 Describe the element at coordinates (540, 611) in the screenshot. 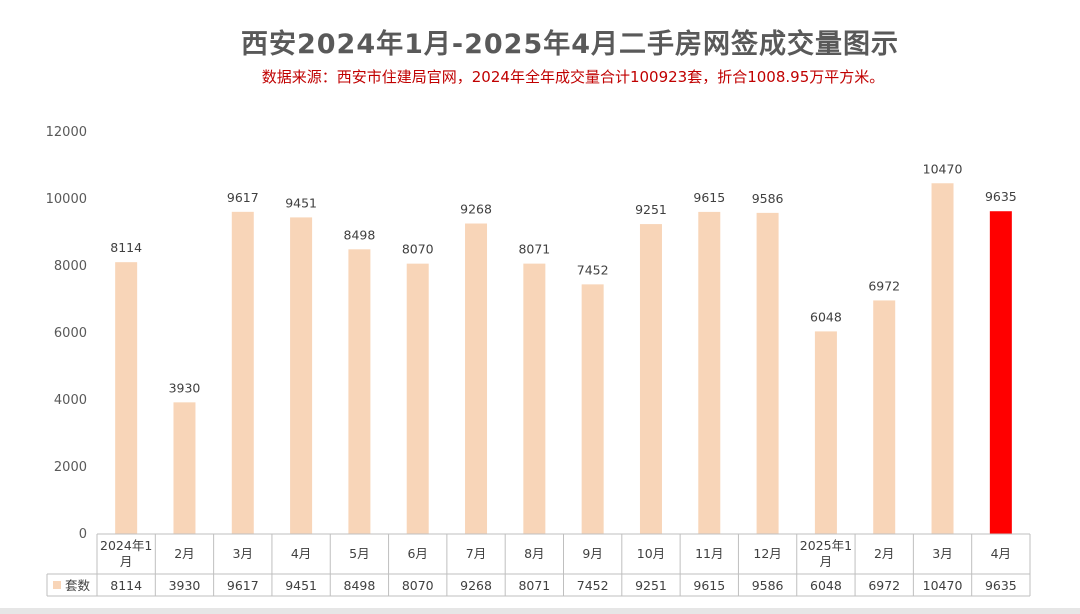

I see `bottom-divider` at that location.